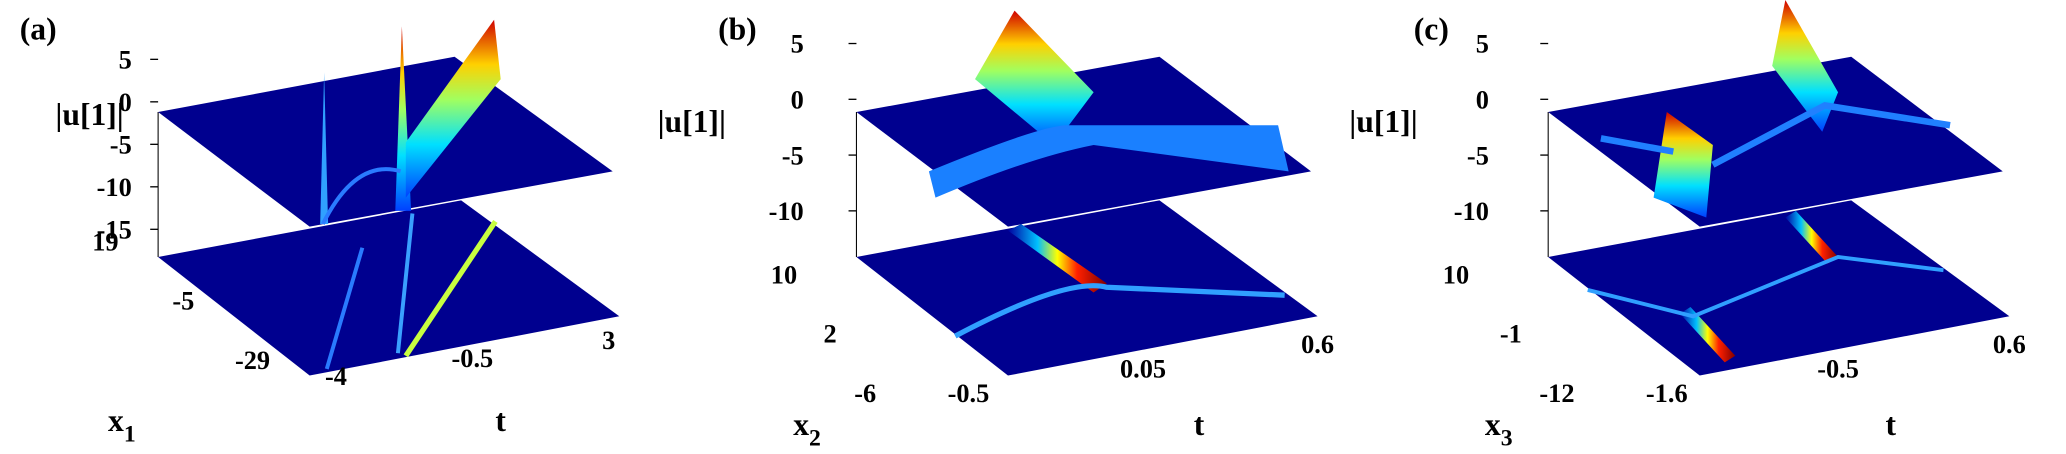  I want to click on t-tick-label: 0.05, so click(1143, 369).